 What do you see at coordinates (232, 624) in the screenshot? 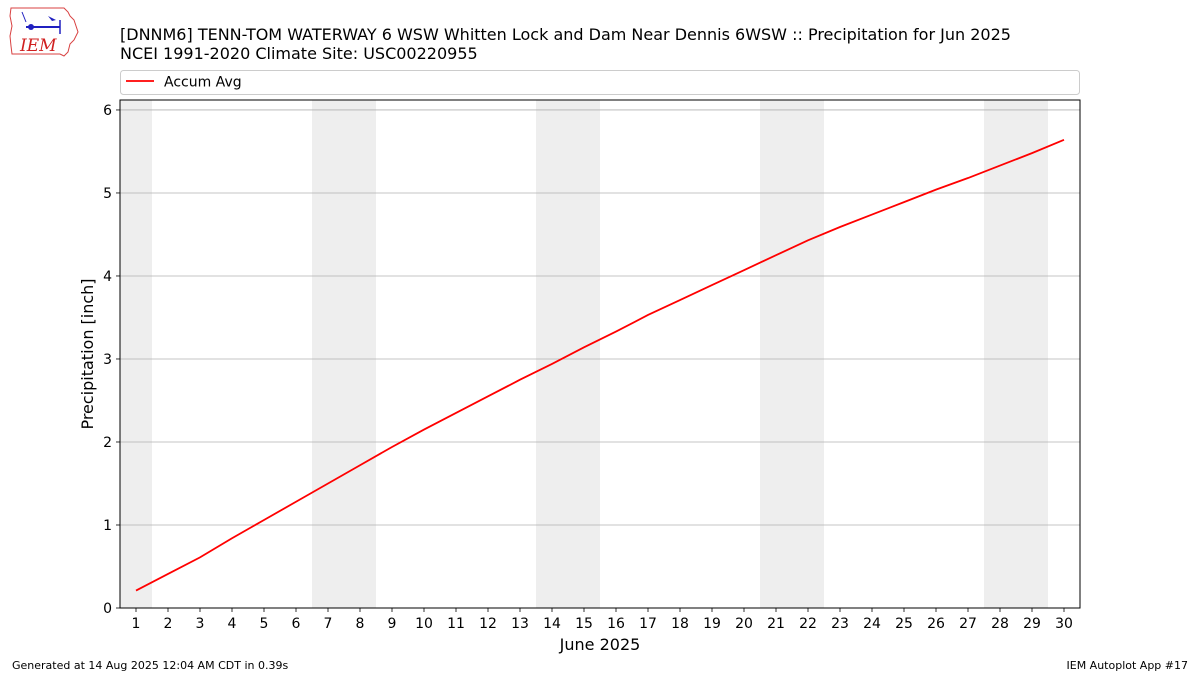
I see `x-tick-label: 4` at bounding box center [232, 624].